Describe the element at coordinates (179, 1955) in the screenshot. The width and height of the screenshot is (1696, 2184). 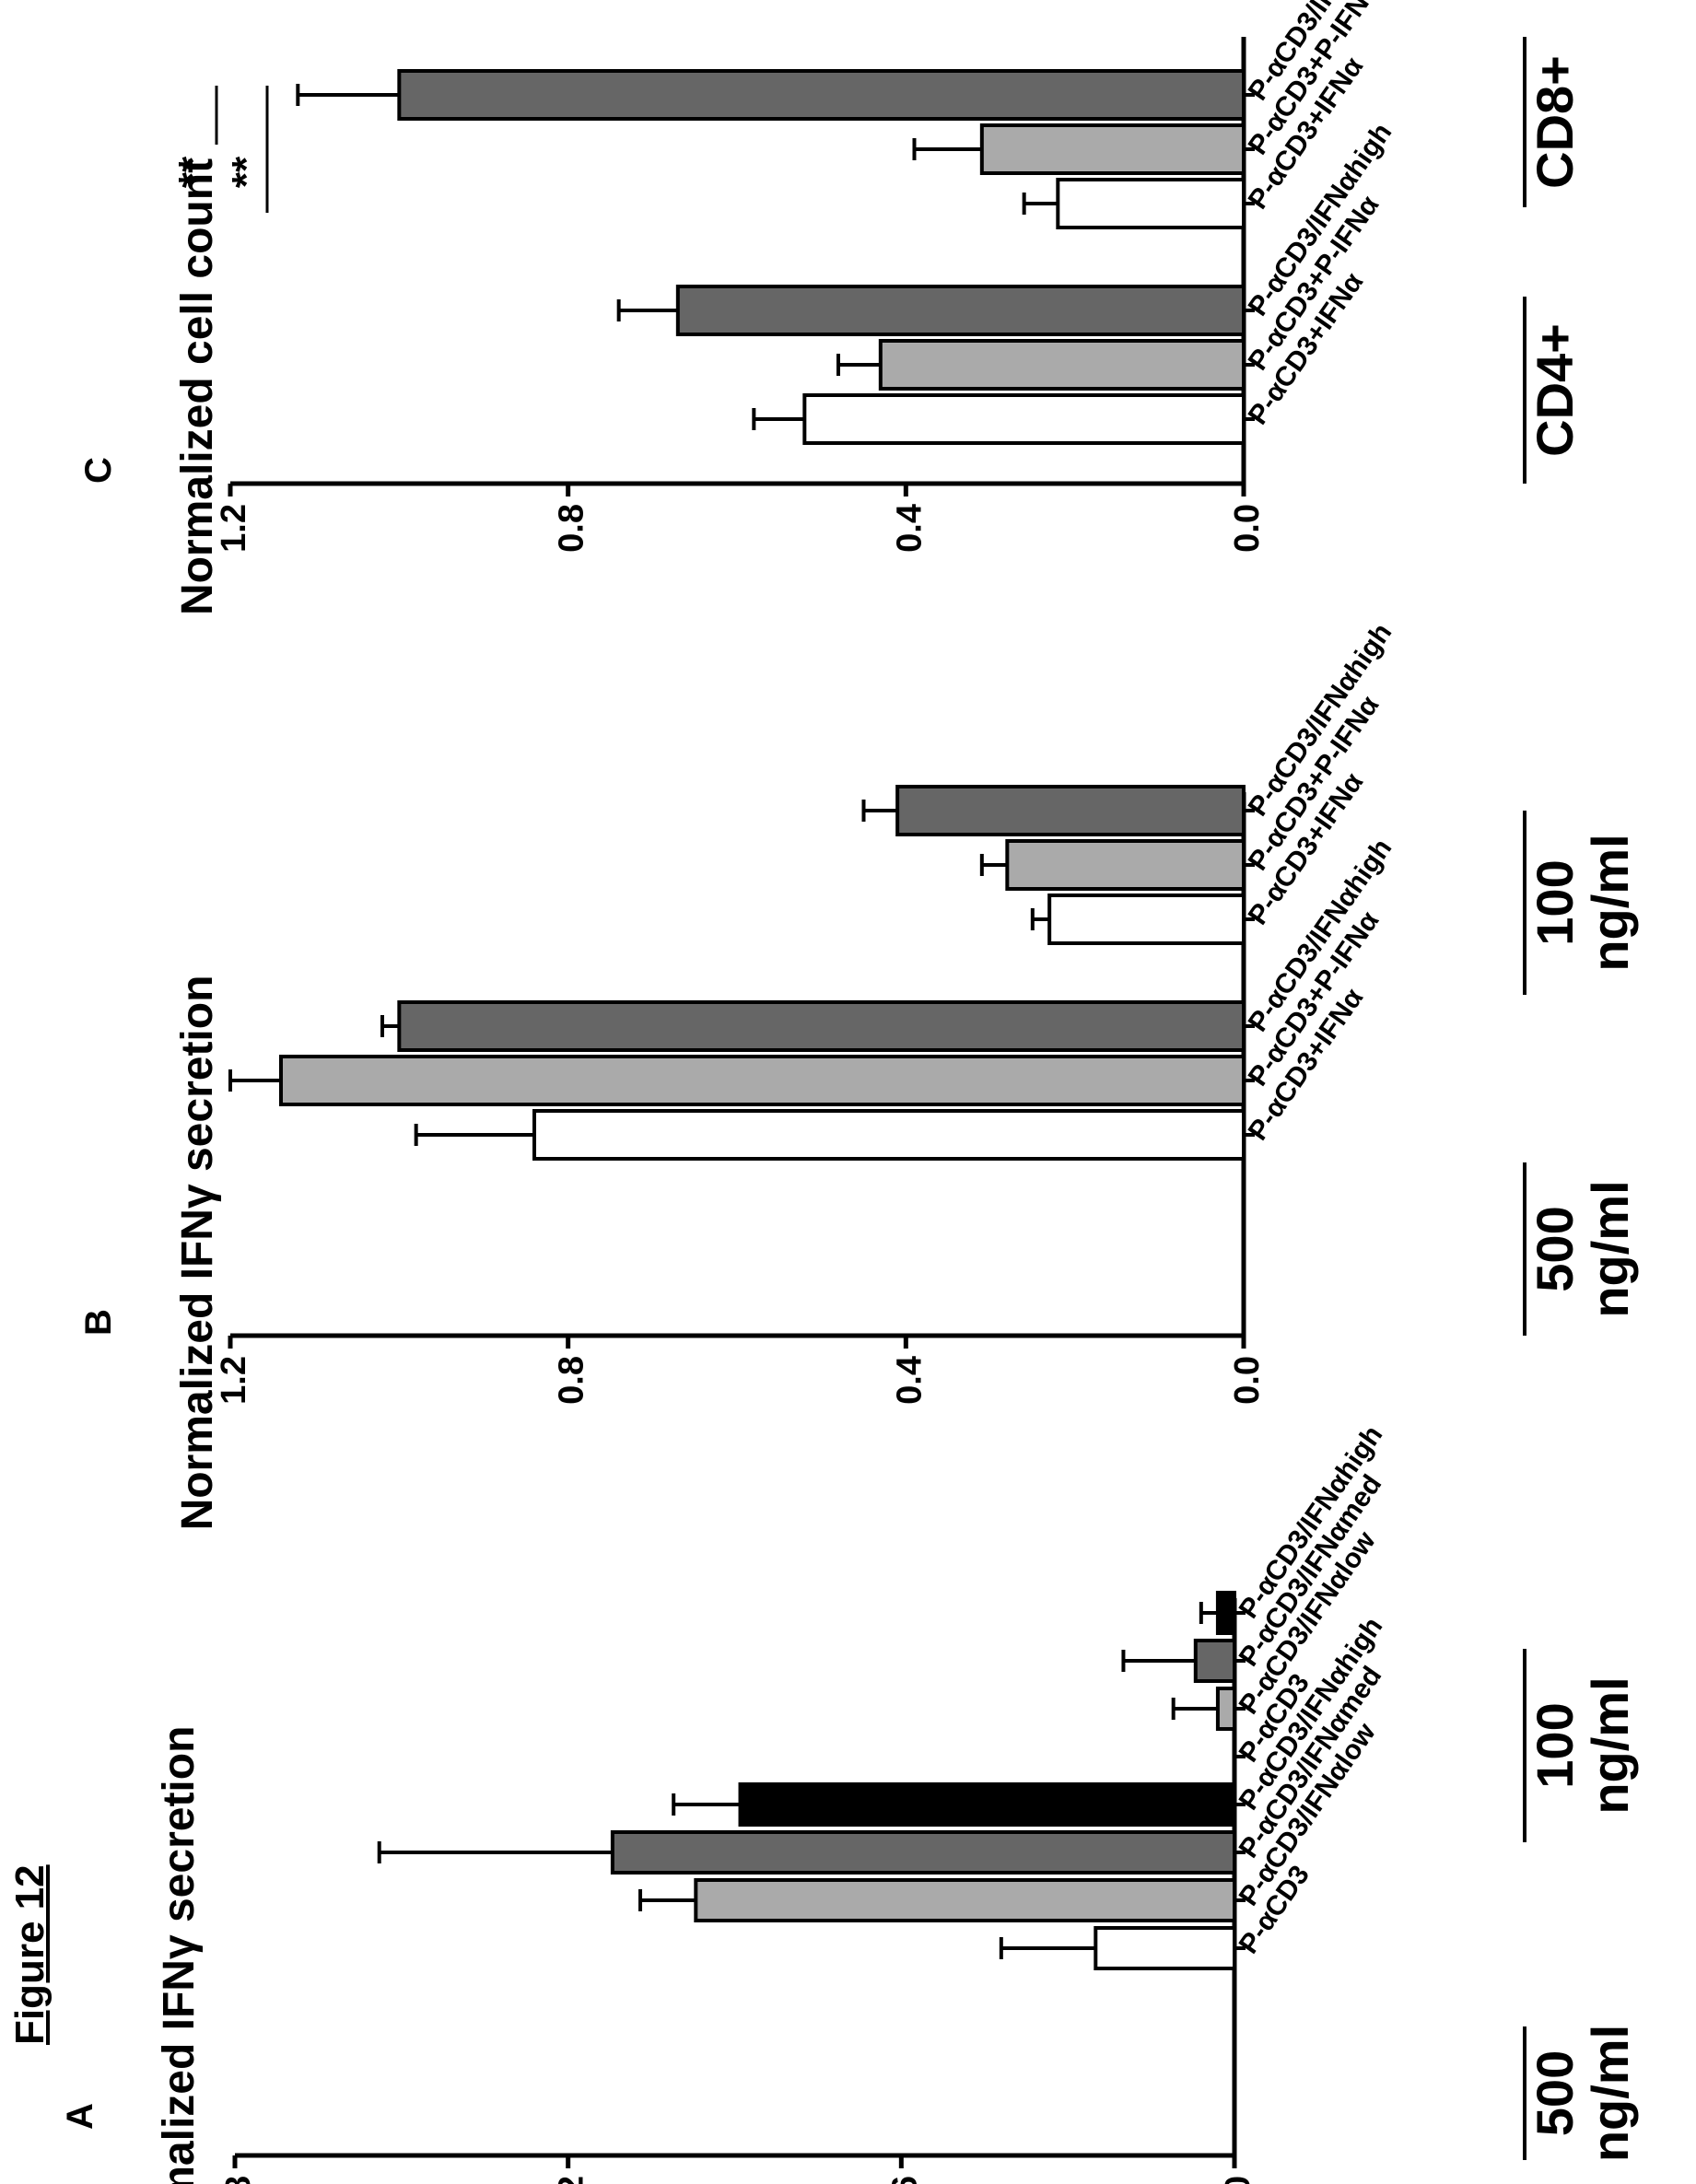
I see `panel-a-ylabel: Normalized IFNγ secretion` at that location.